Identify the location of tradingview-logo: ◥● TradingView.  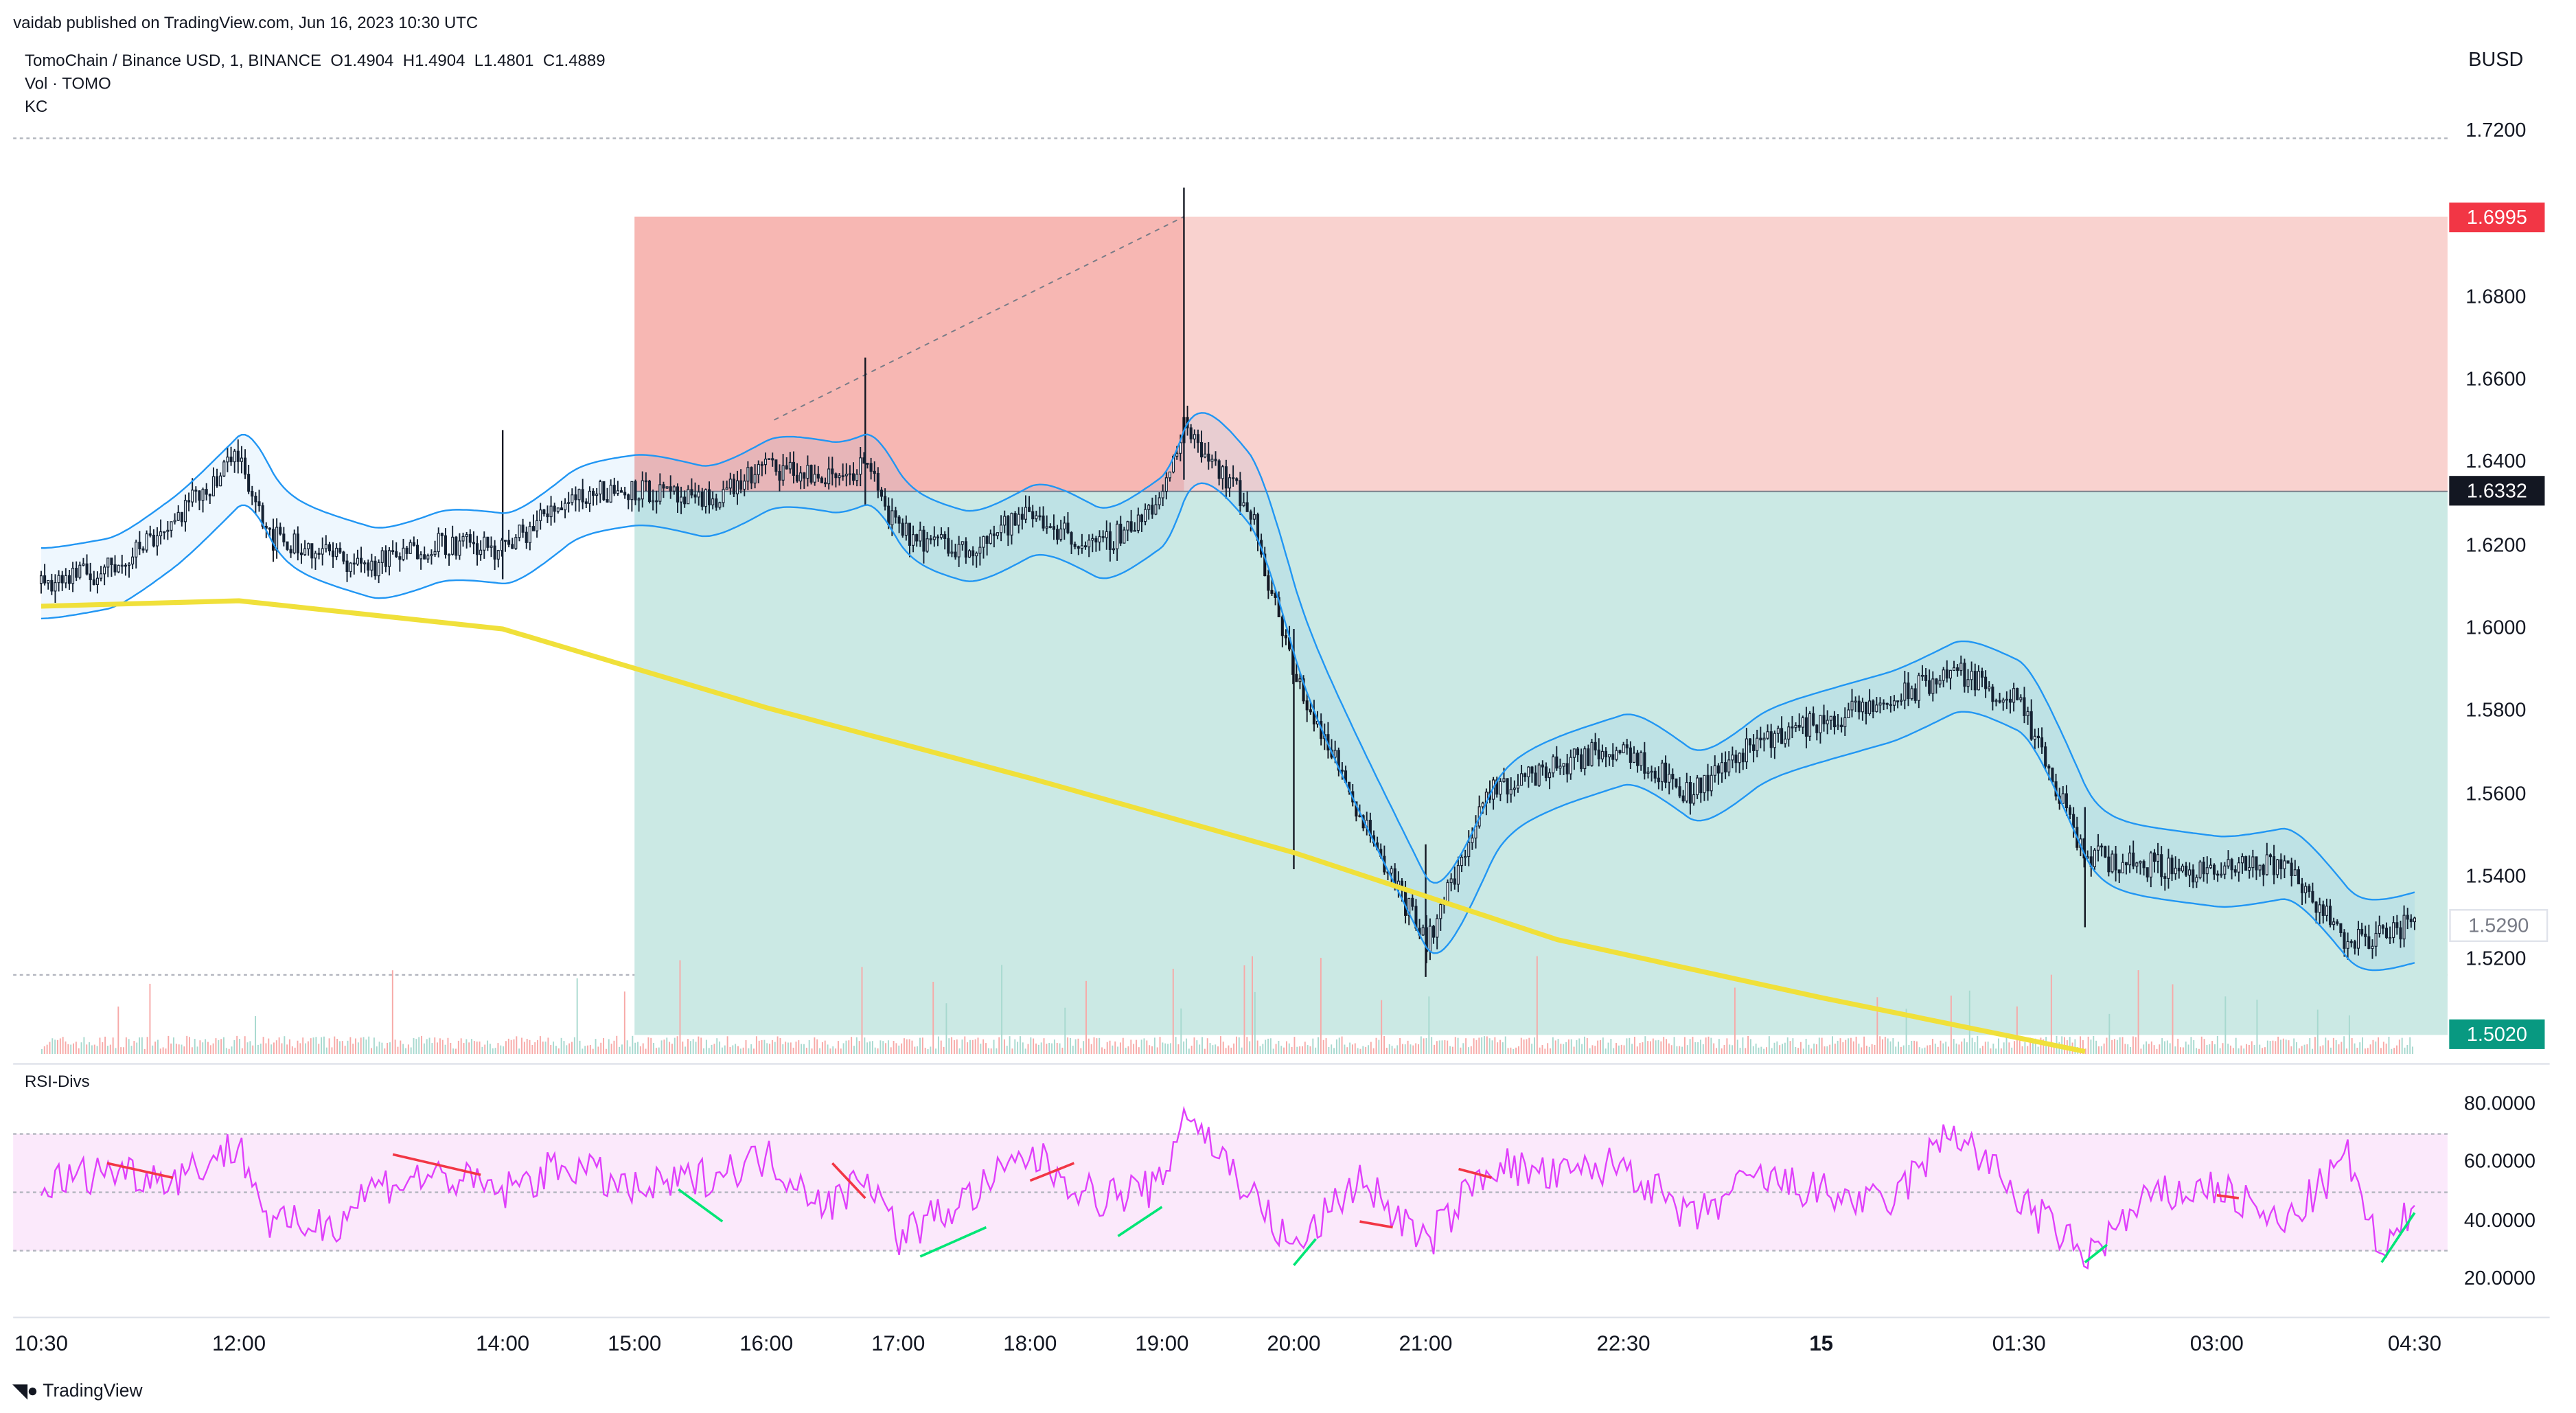
(77, 1390).